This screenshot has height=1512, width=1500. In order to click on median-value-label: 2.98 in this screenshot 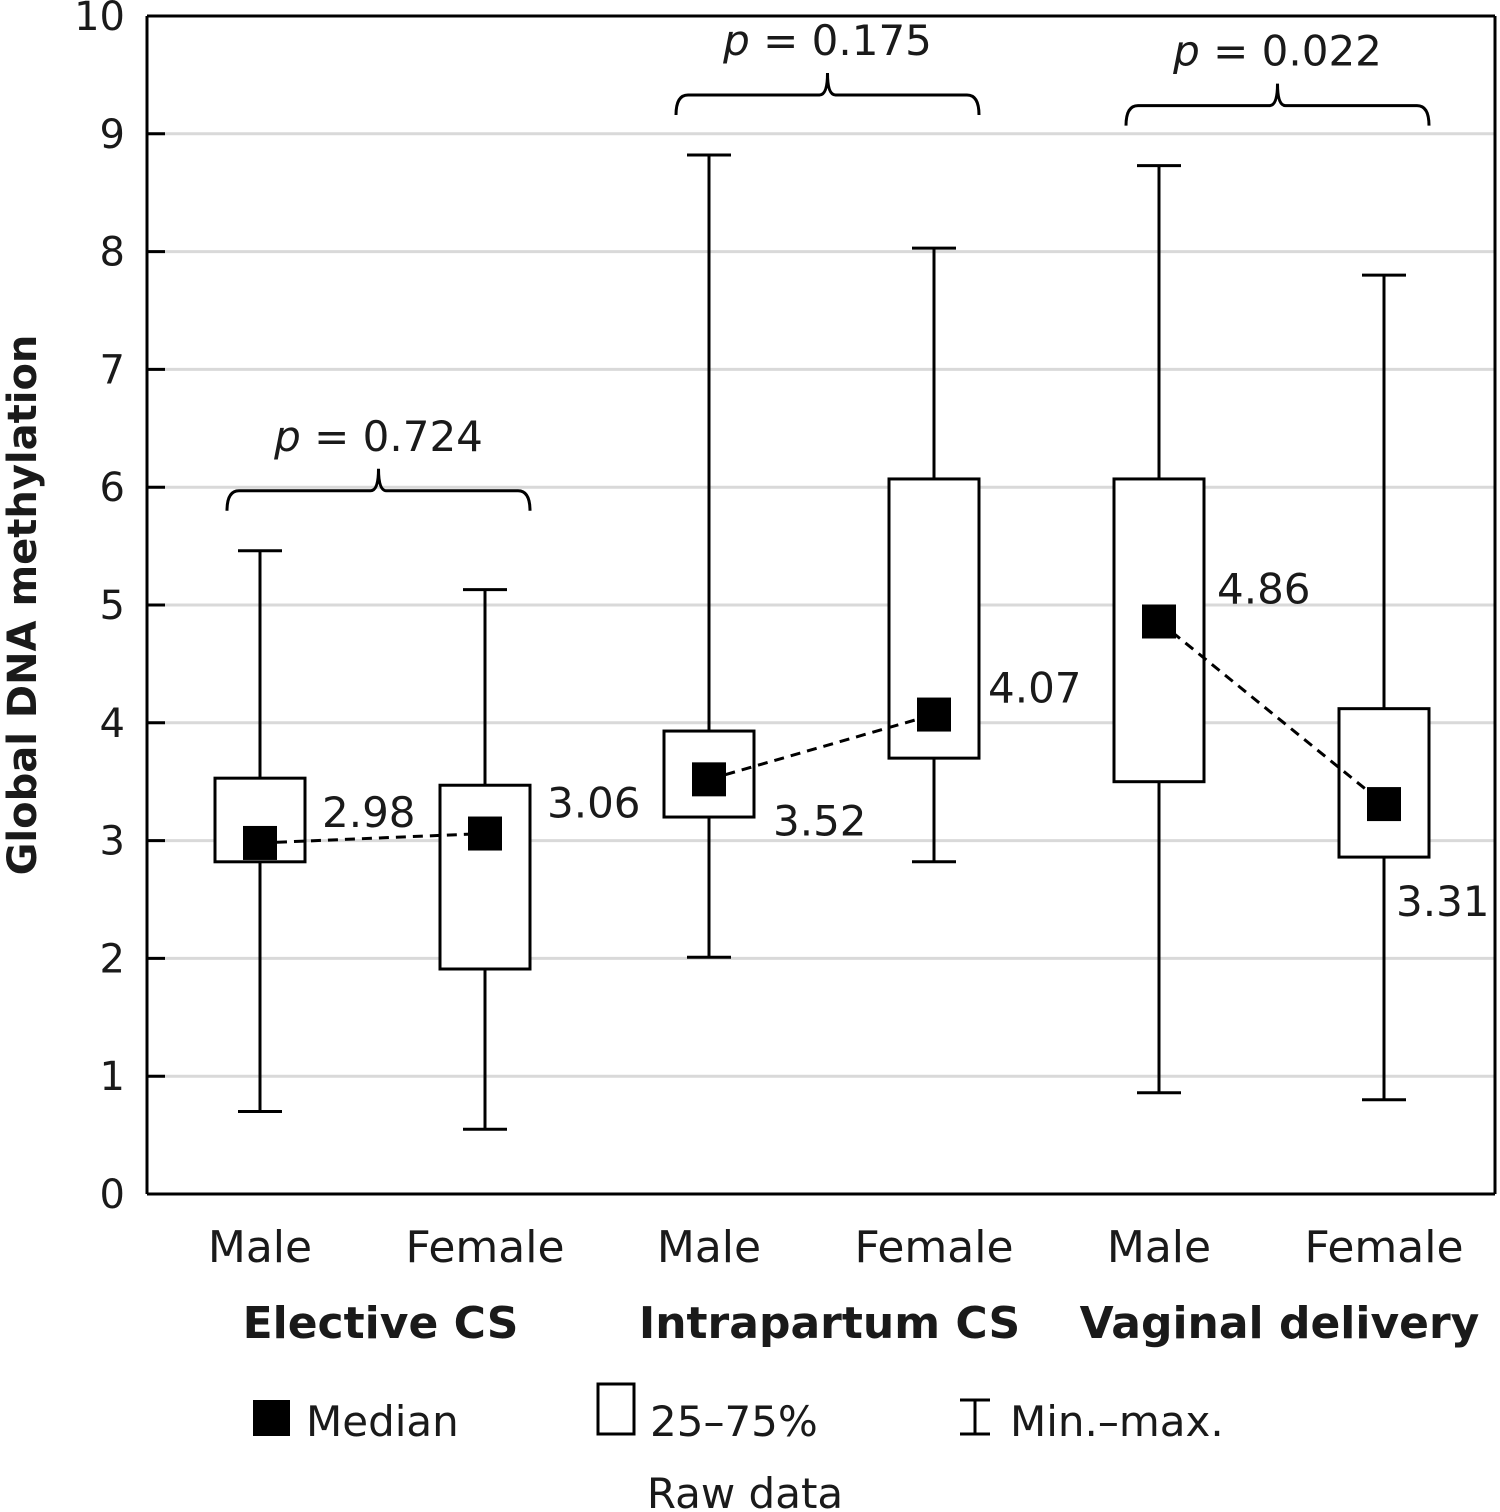, I will do `click(369, 812)`.